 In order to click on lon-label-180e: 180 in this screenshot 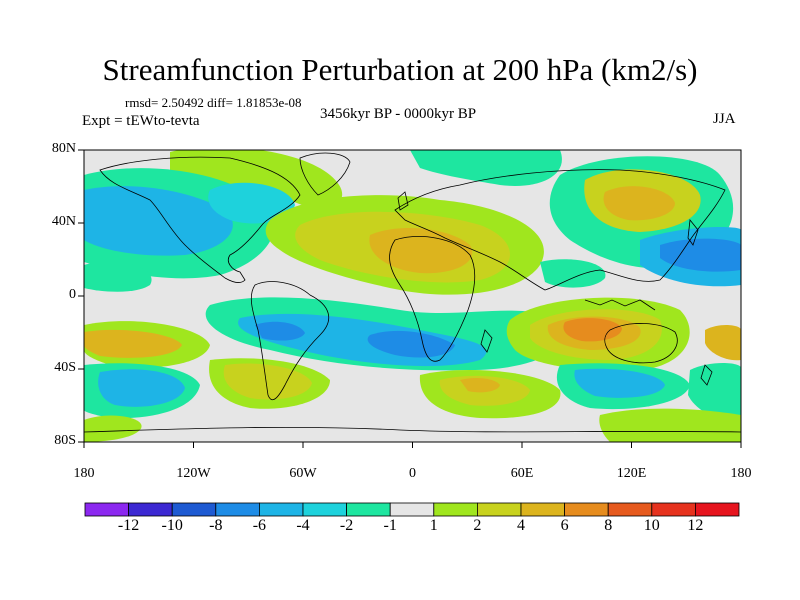, I will do `click(741, 473)`.